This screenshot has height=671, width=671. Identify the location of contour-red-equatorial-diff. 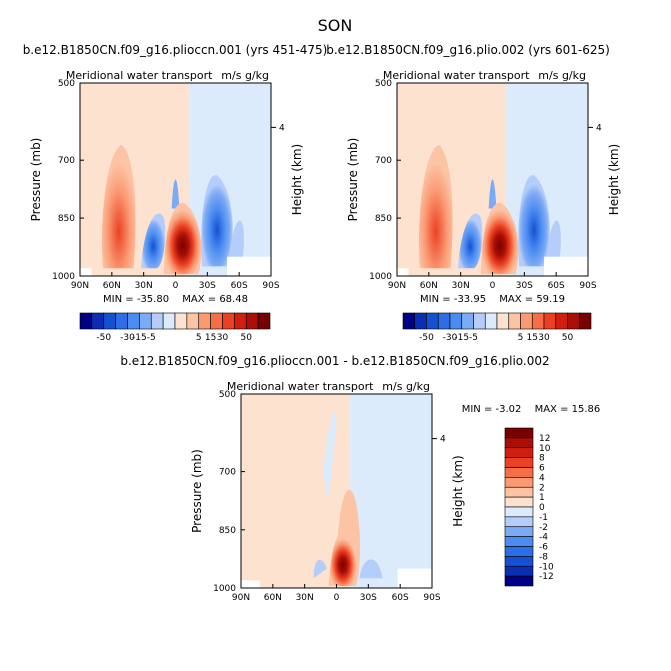
(343, 560).